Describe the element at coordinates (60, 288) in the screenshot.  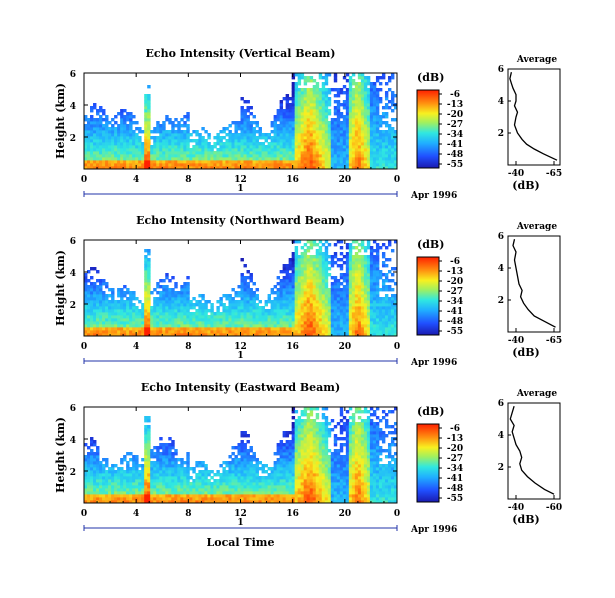
I see `y-axis-label: Height (km)` at that location.